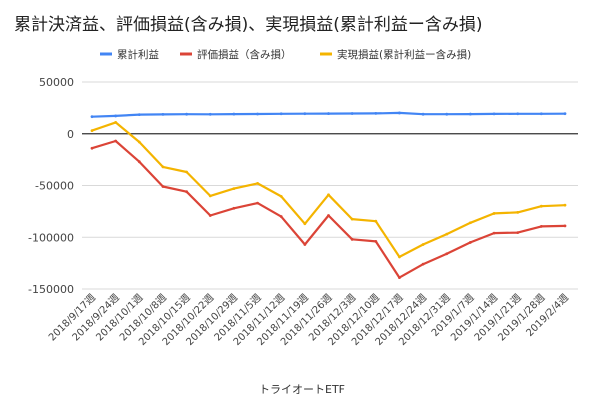  What do you see at coordinates (56, 82) in the screenshot?
I see `y-tick-label: 50000` at bounding box center [56, 82].